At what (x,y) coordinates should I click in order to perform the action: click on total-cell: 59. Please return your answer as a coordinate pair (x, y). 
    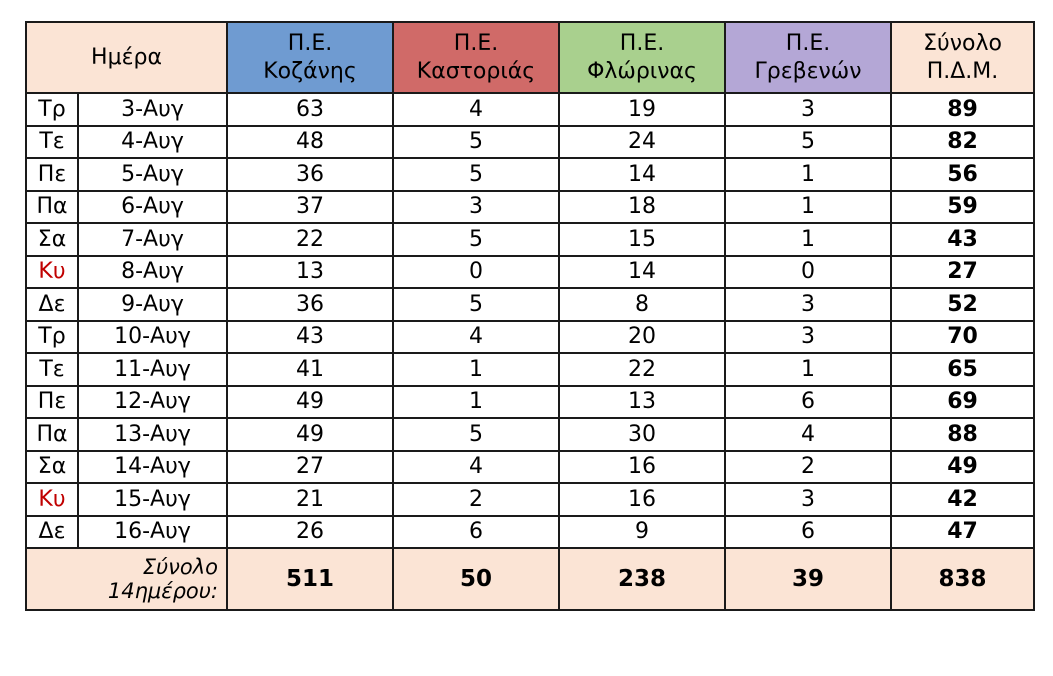
    Looking at the image, I should click on (962, 206).